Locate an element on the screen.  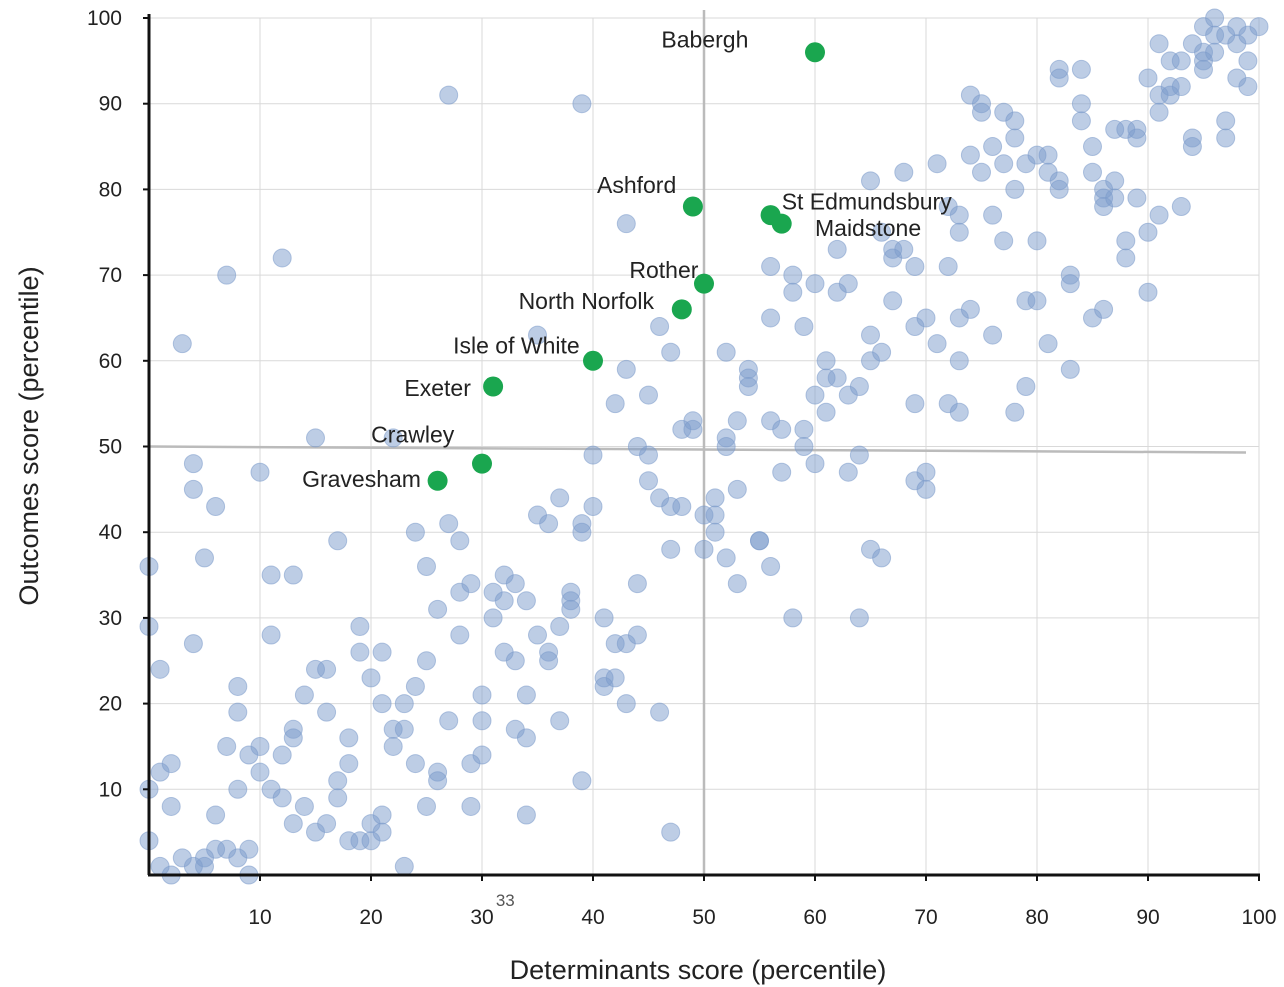
y-tick-label: 90 is located at coordinates (110, 104).